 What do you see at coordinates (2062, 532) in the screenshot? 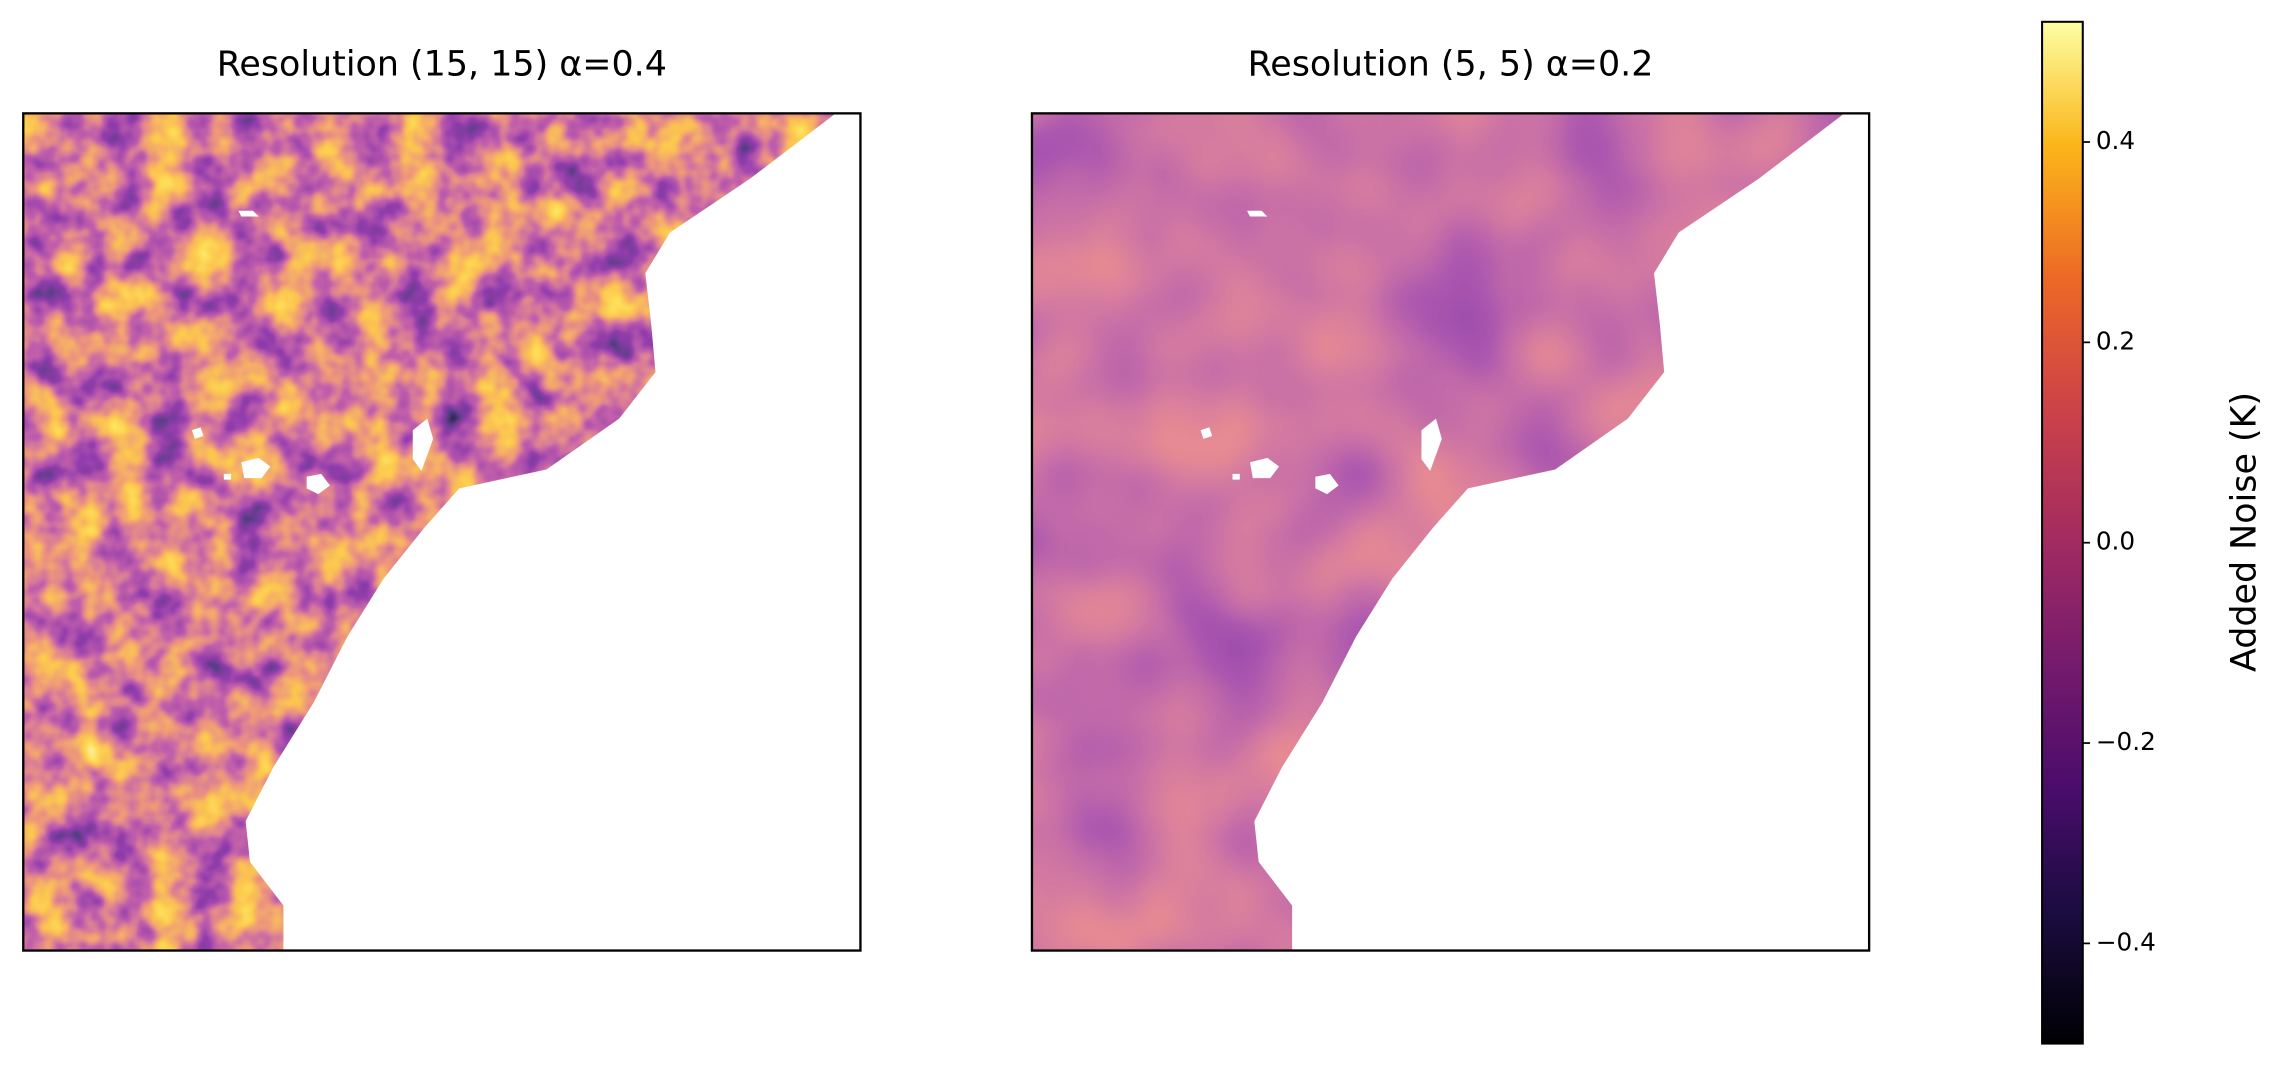
I see `colorbar` at bounding box center [2062, 532].